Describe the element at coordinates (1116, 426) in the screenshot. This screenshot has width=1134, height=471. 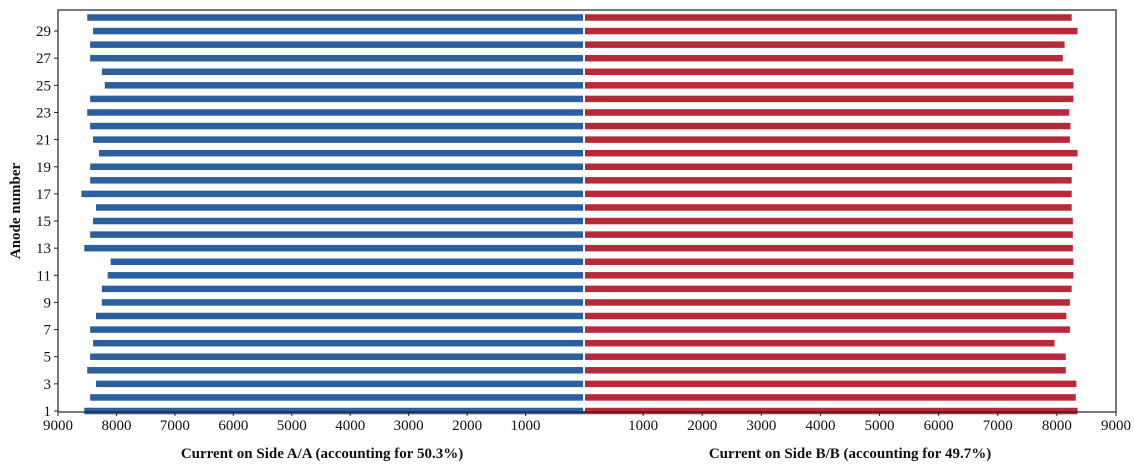
I see `right-x-tick-label-9000: 9000` at that location.